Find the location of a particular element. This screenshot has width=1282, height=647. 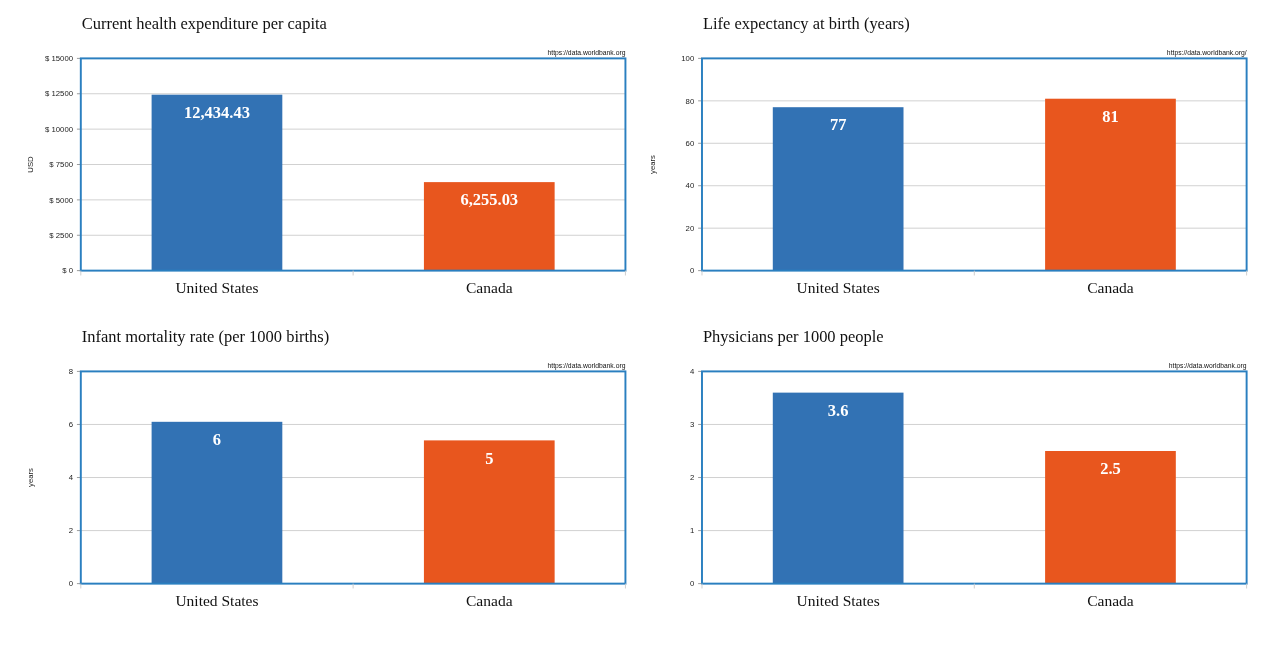

data-label: 6,255.03 is located at coordinates (489, 200).